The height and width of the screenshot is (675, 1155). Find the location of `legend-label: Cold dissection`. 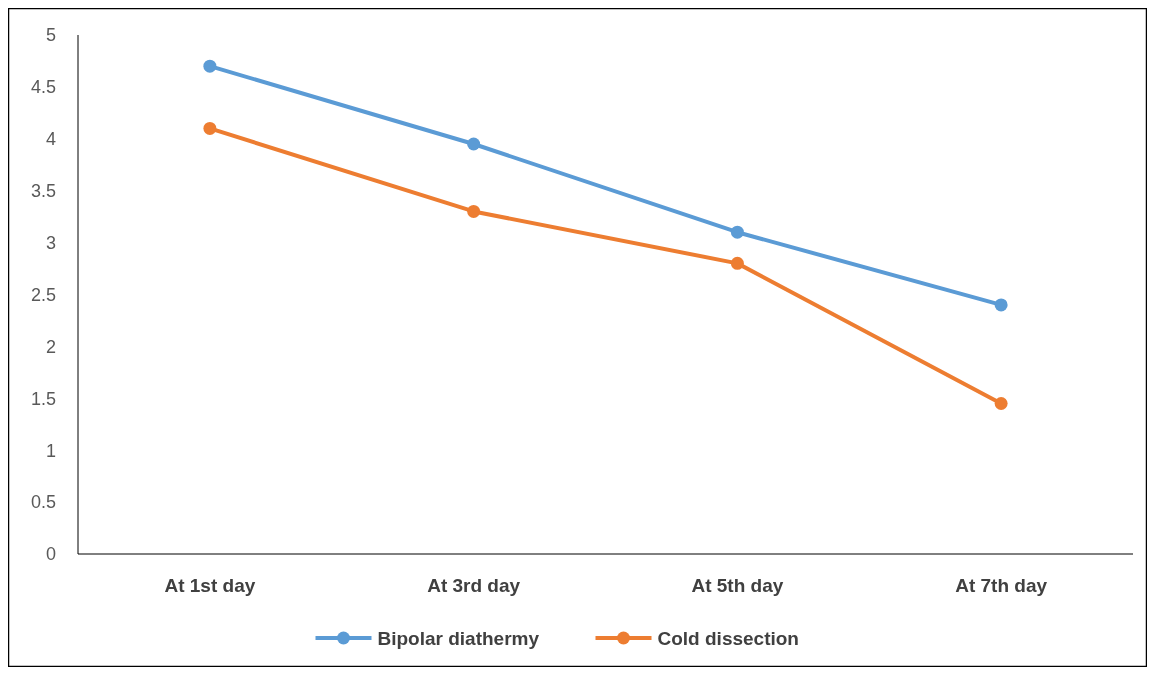

legend-label: Cold dissection is located at coordinates (728, 638).